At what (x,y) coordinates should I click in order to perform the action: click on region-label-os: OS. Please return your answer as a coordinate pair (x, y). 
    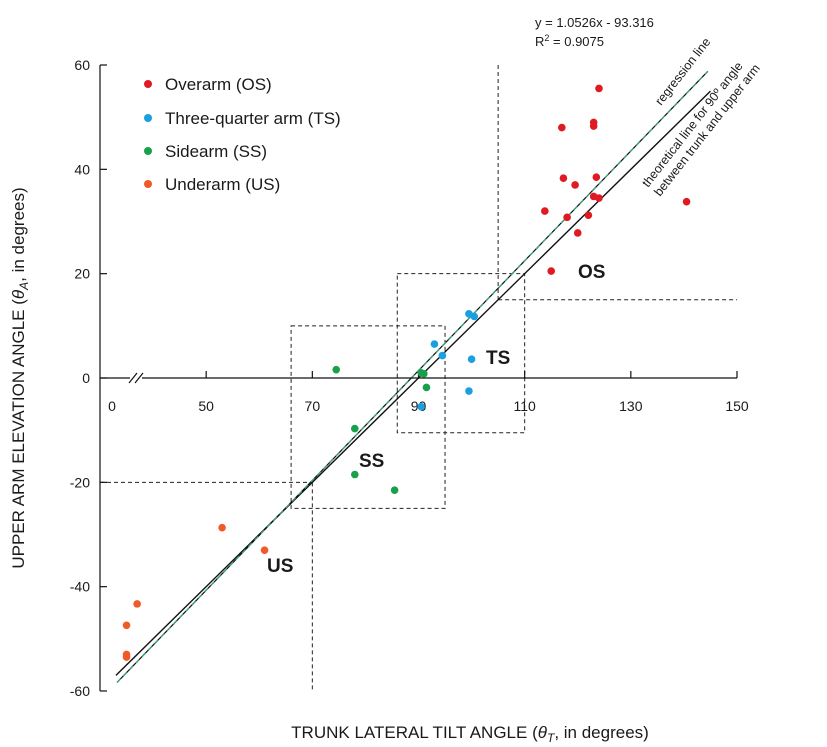
    Looking at the image, I should click on (591, 272).